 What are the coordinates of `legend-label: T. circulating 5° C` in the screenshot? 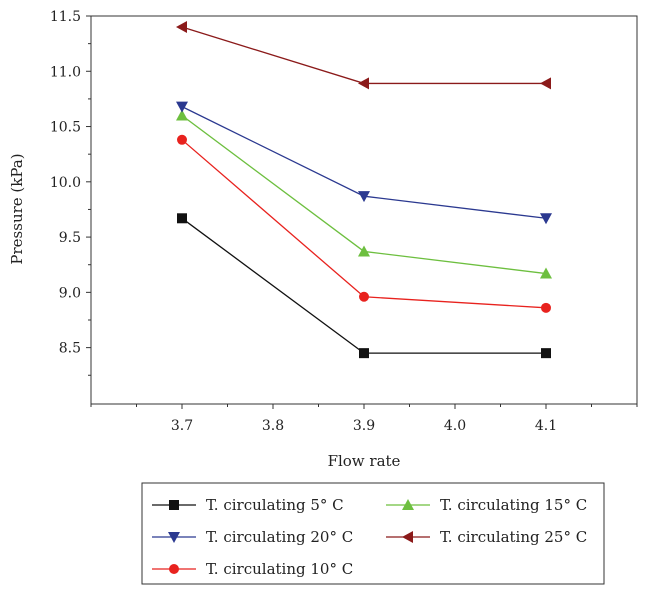 It's located at (275, 505).